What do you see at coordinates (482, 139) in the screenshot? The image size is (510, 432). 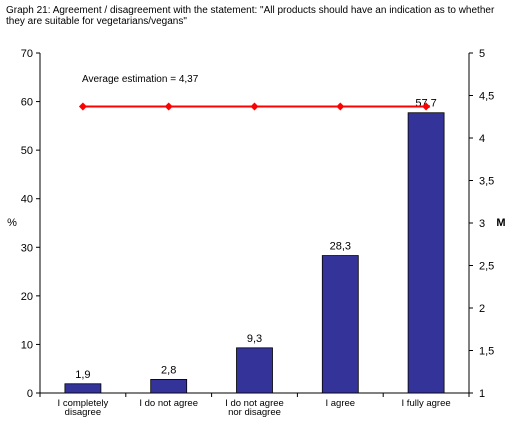 I see `y-tick-label-right: 4` at bounding box center [482, 139].